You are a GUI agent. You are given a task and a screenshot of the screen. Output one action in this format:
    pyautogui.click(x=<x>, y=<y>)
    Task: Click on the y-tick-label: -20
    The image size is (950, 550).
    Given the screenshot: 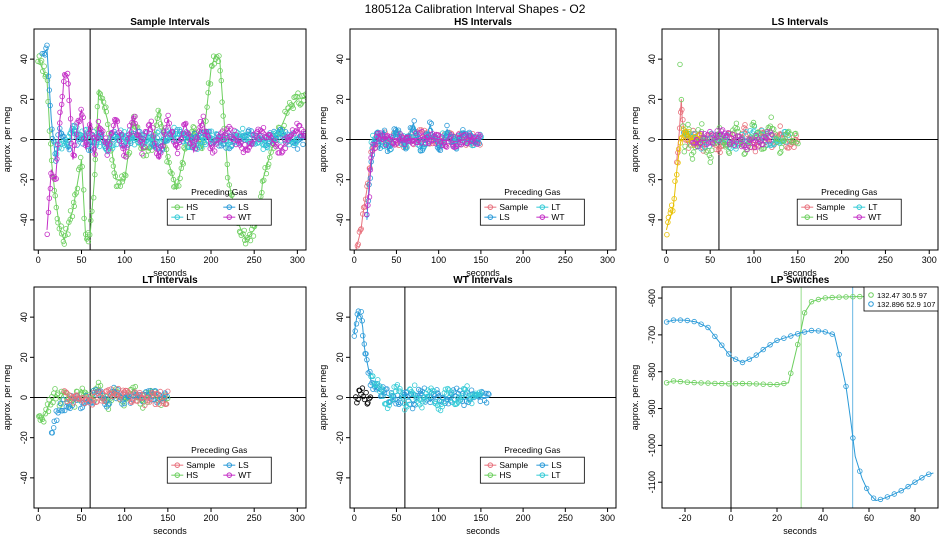 What is the action you would take?
    pyautogui.click(x=340, y=437)
    